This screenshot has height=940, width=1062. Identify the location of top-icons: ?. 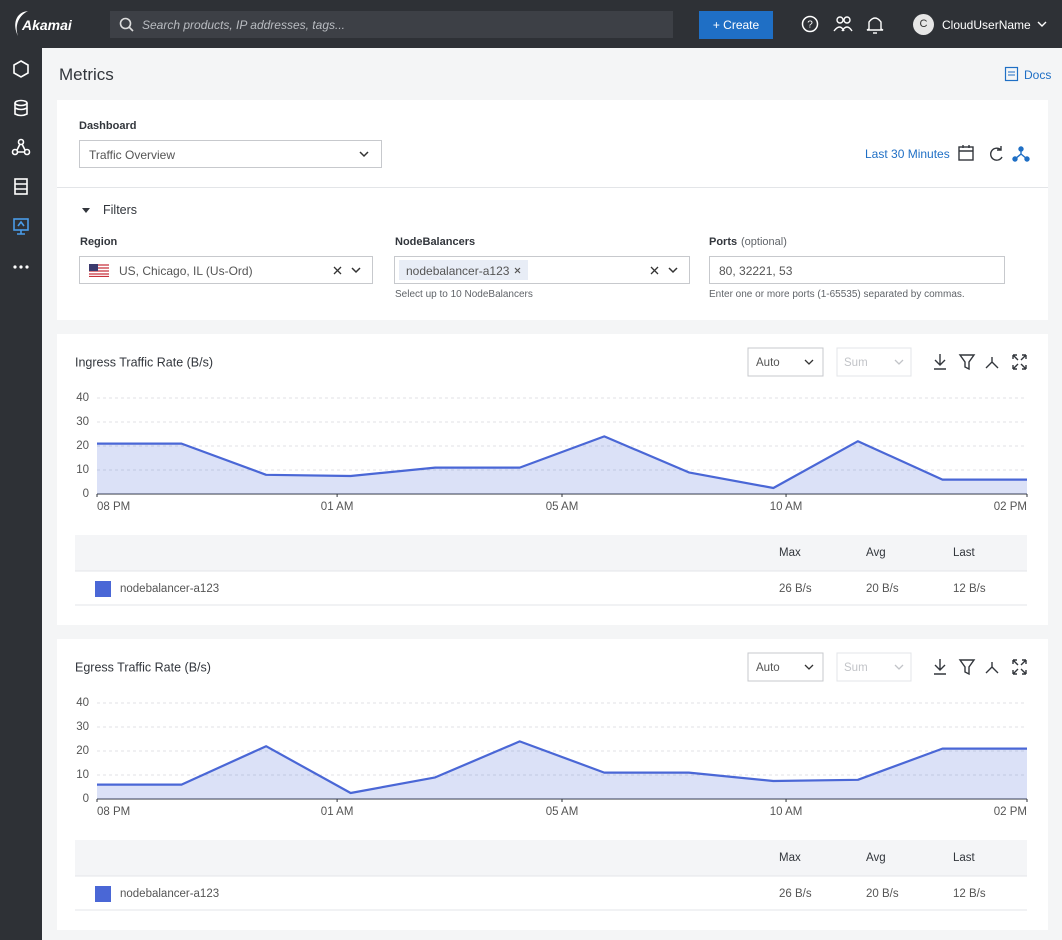
(842, 24).